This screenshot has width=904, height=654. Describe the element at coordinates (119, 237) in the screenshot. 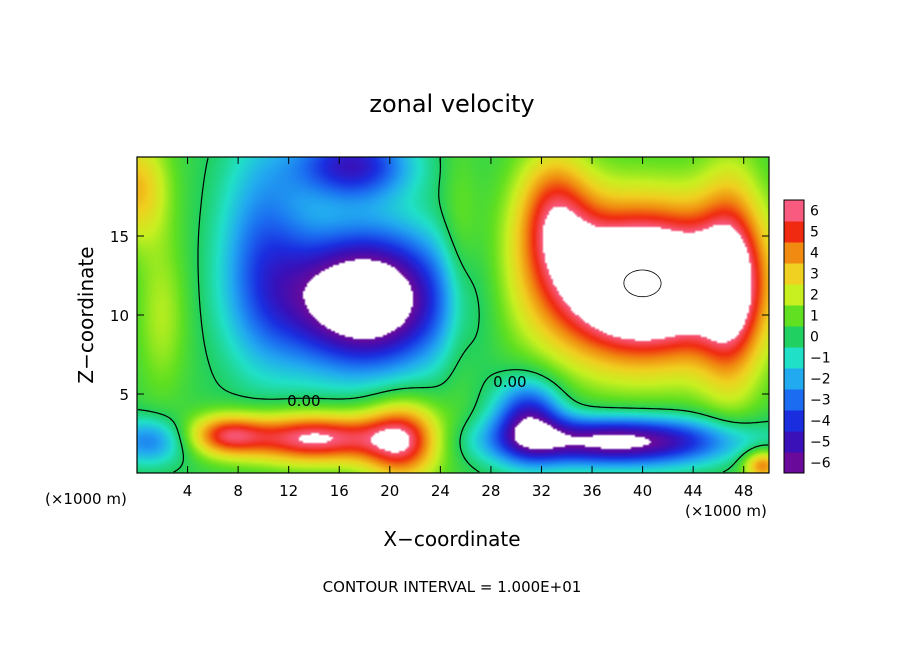

I see `y-tick-label: 15` at that location.